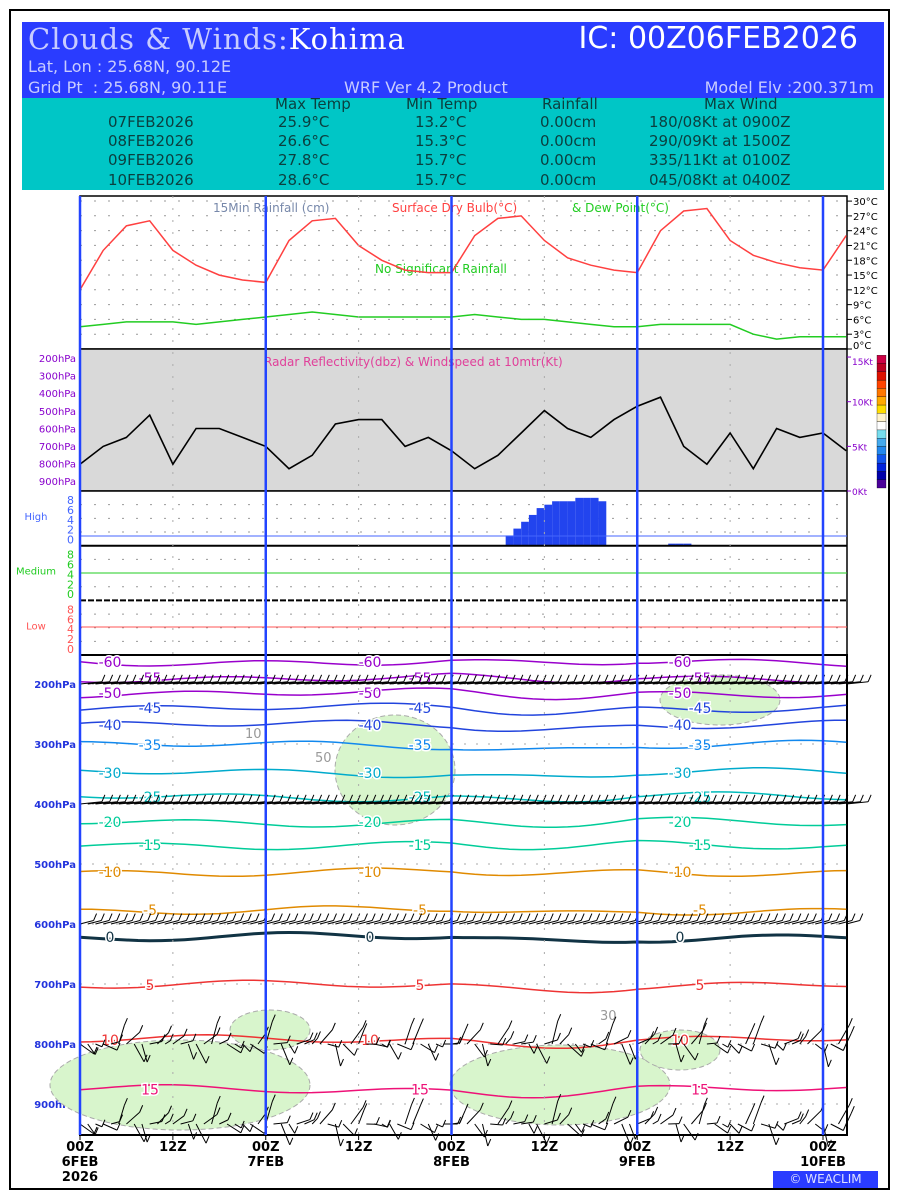 The height and width of the screenshot is (1200, 900). I want to click on cloud-tick-label: 2, so click(70, 584).